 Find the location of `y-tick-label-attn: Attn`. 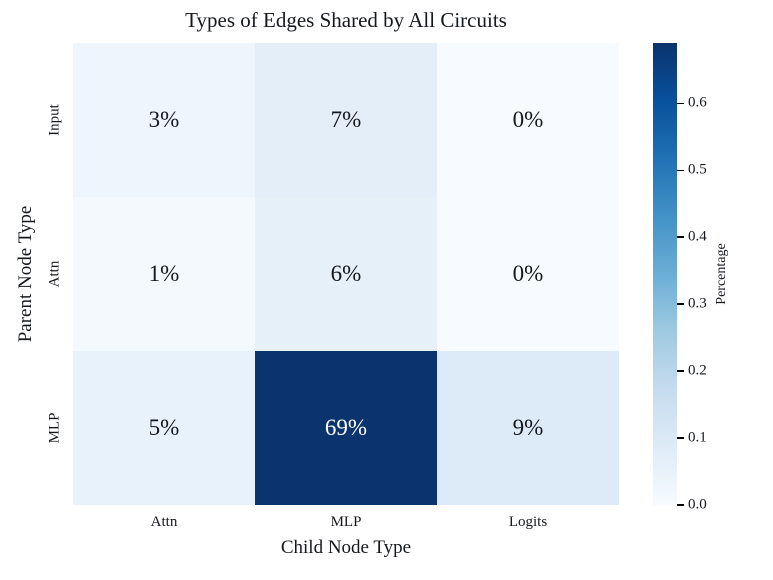

y-tick-label-attn: Attn is located at coordinates (54, 274).